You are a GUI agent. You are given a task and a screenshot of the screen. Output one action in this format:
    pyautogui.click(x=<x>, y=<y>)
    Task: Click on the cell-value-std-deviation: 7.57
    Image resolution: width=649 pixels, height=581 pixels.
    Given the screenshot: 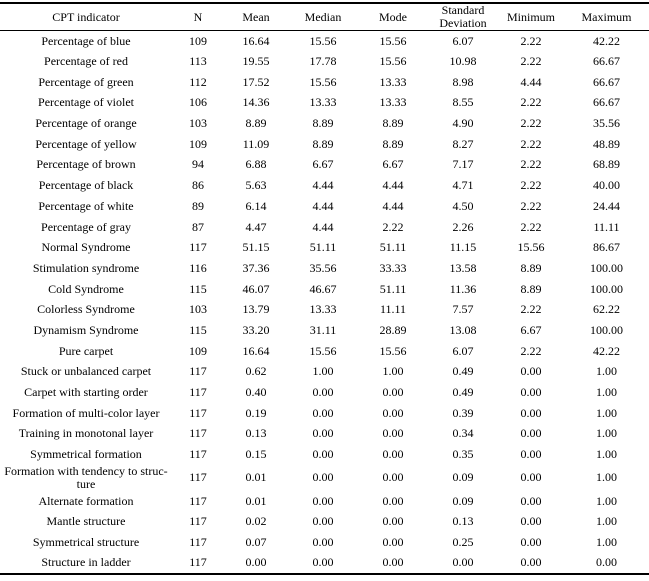 What is the action you would take?
    pyautogui.click(x=463, y=309)
    